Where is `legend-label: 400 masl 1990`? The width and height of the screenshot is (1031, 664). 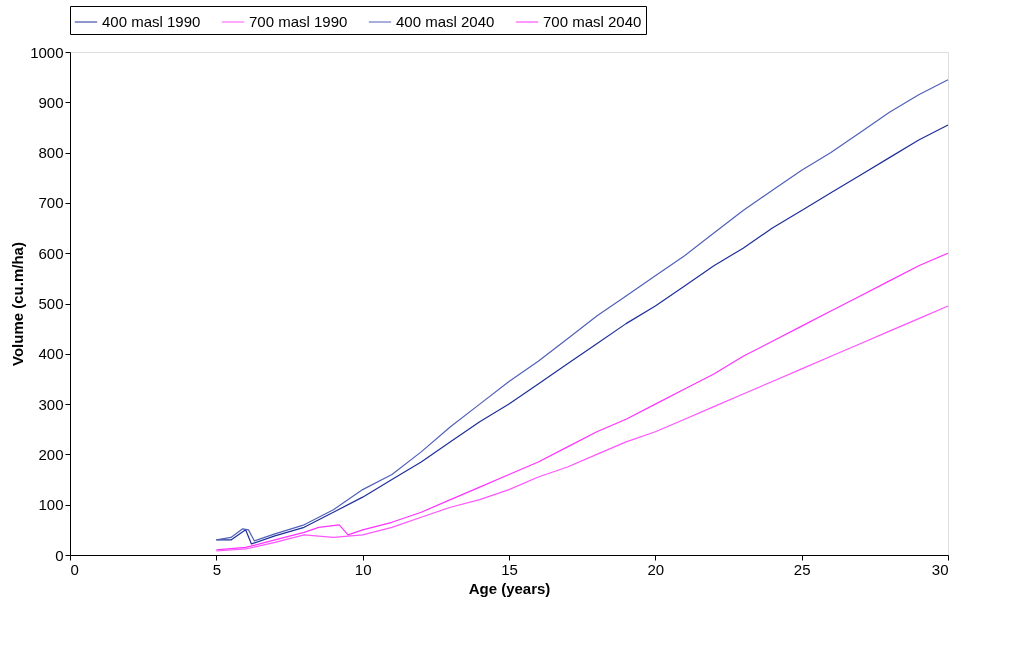
legend-label: 400 masl 1990 is located at coordinates (151, 21).